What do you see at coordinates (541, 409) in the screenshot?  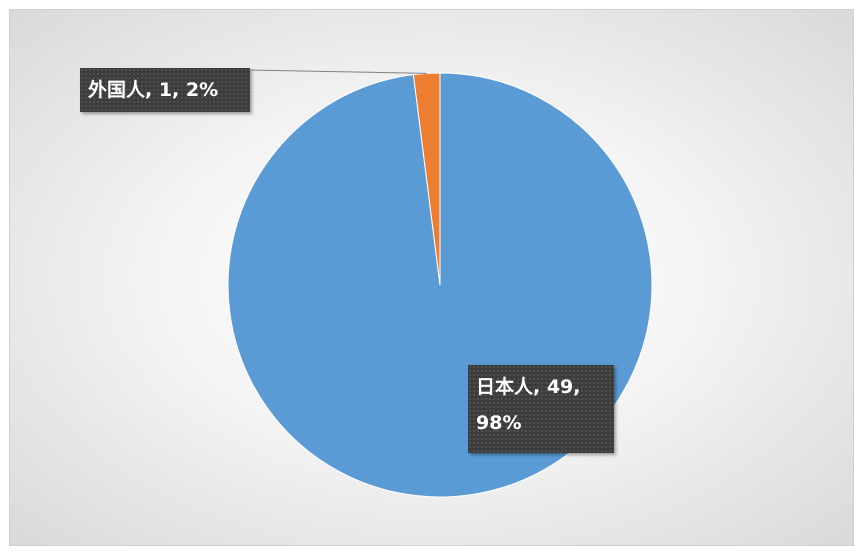 I see `data-label: 日本人, 49, 98%` at bounding box center [541, 409].